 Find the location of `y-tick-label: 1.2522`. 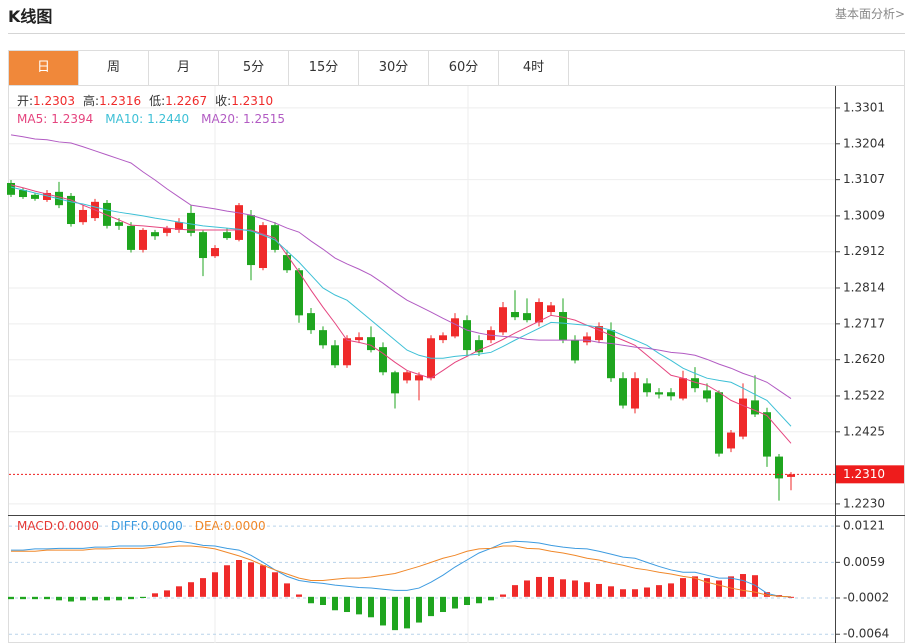

y-tick-label: 1.2522 is located at coordinates (864, 395).